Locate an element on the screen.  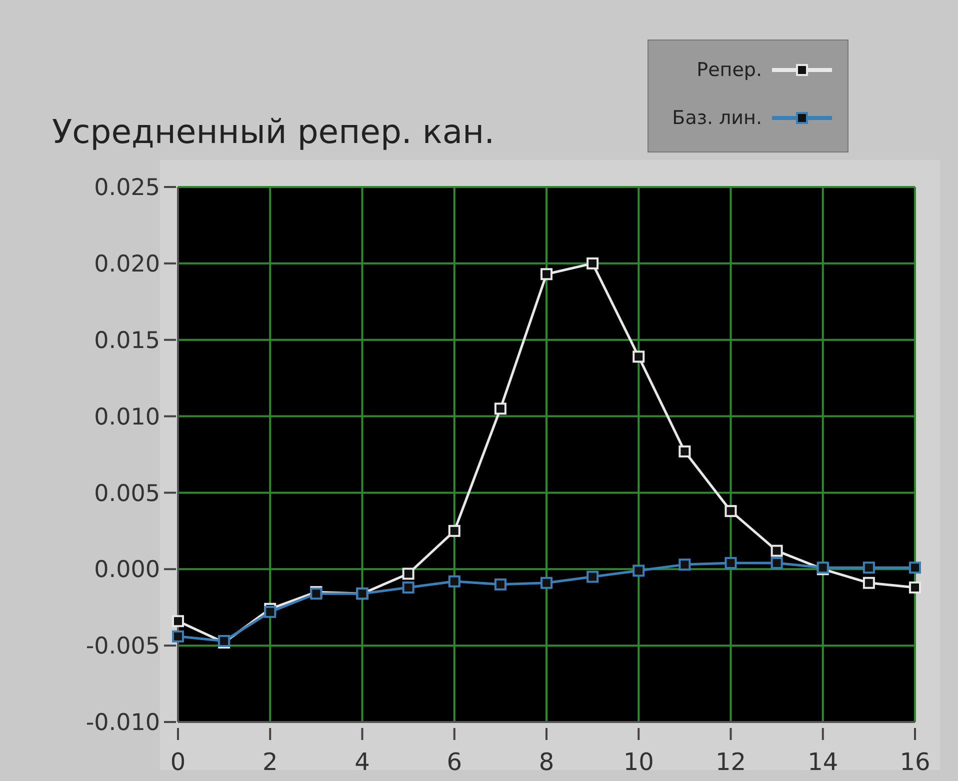
y-tick-label: -0.010 is located at coordinates (123, 723).